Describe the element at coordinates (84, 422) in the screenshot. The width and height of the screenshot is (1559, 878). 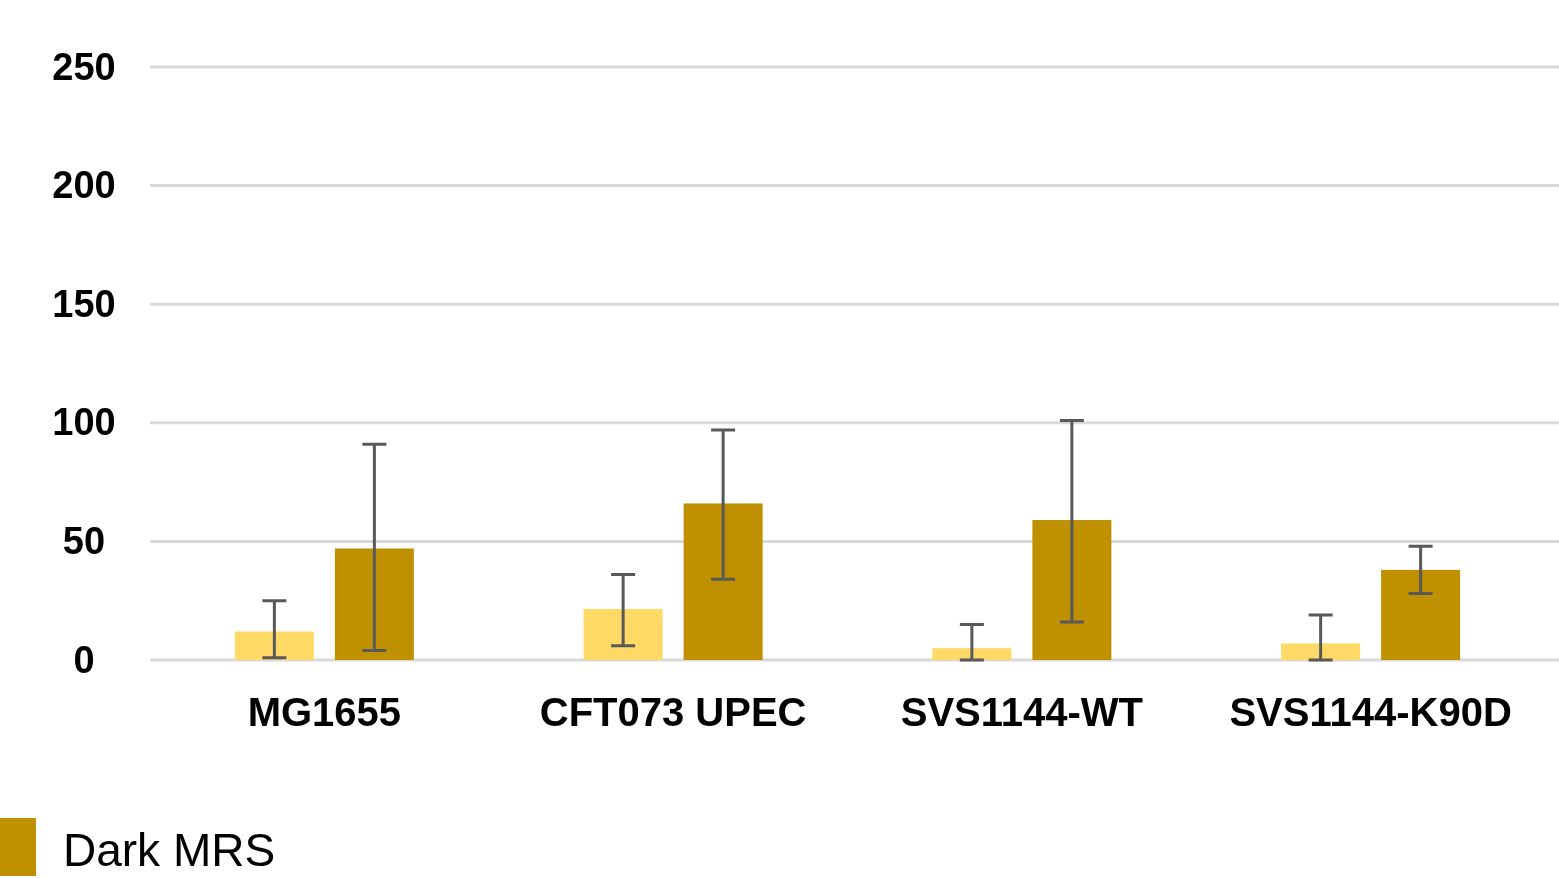
I see `y-tick-label: 100` at that location.